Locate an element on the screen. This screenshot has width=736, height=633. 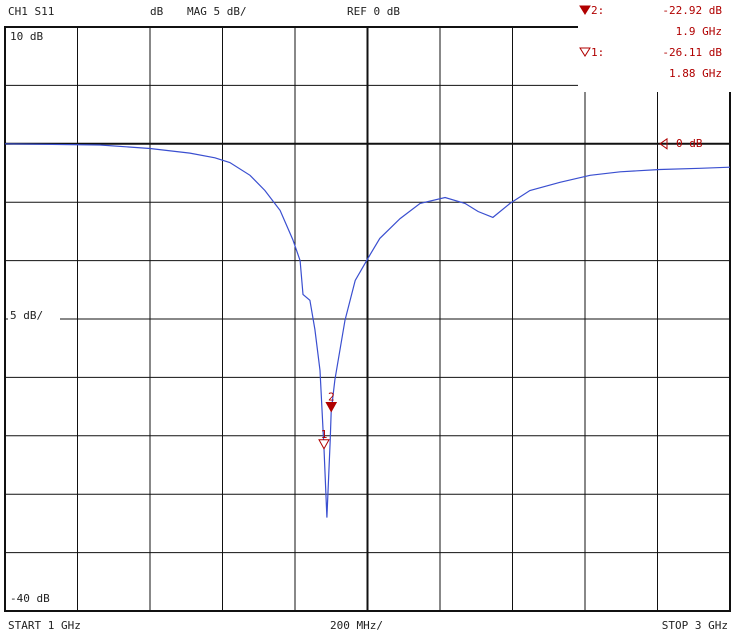
readout-frequency: 1.9 GHz is located at coordinates (699, 31).